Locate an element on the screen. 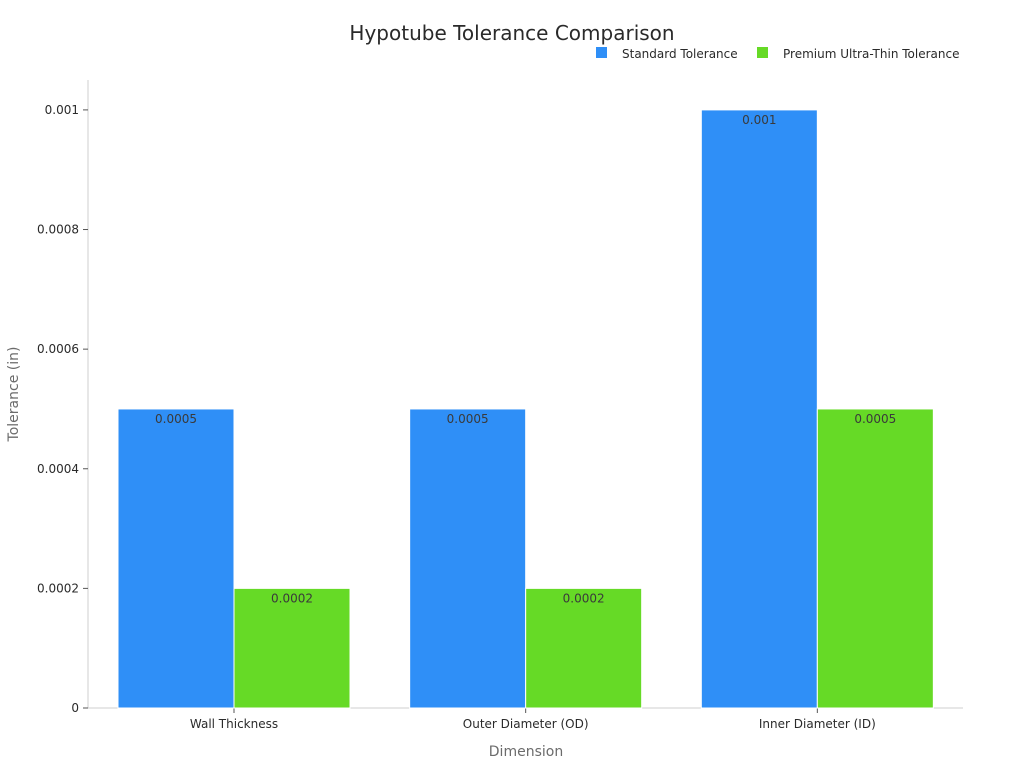  x-tick-label: Wall Thickness is located at coordinates (234, 724).